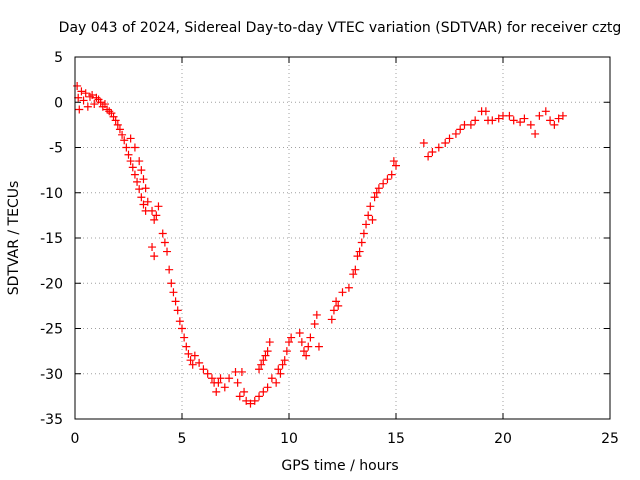 The width and height of the screenshot is (640, 480). Describe the element at coordinates (396, 439) in the screenshot. I see `x-tick-label: 15` at that location.